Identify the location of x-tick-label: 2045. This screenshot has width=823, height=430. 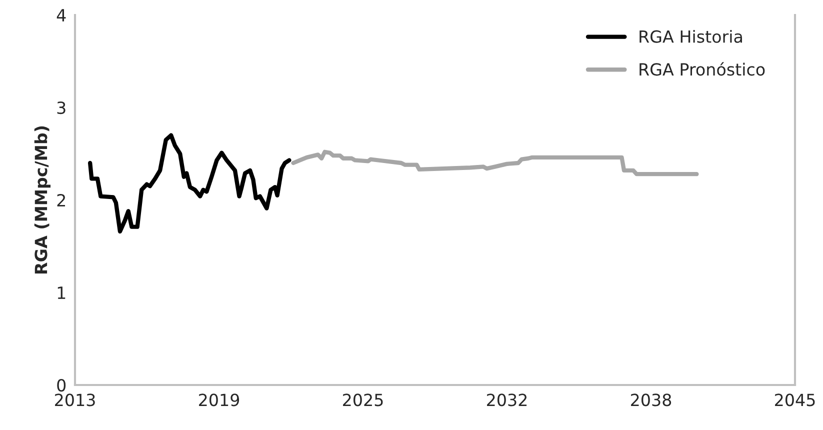
(795, 400).